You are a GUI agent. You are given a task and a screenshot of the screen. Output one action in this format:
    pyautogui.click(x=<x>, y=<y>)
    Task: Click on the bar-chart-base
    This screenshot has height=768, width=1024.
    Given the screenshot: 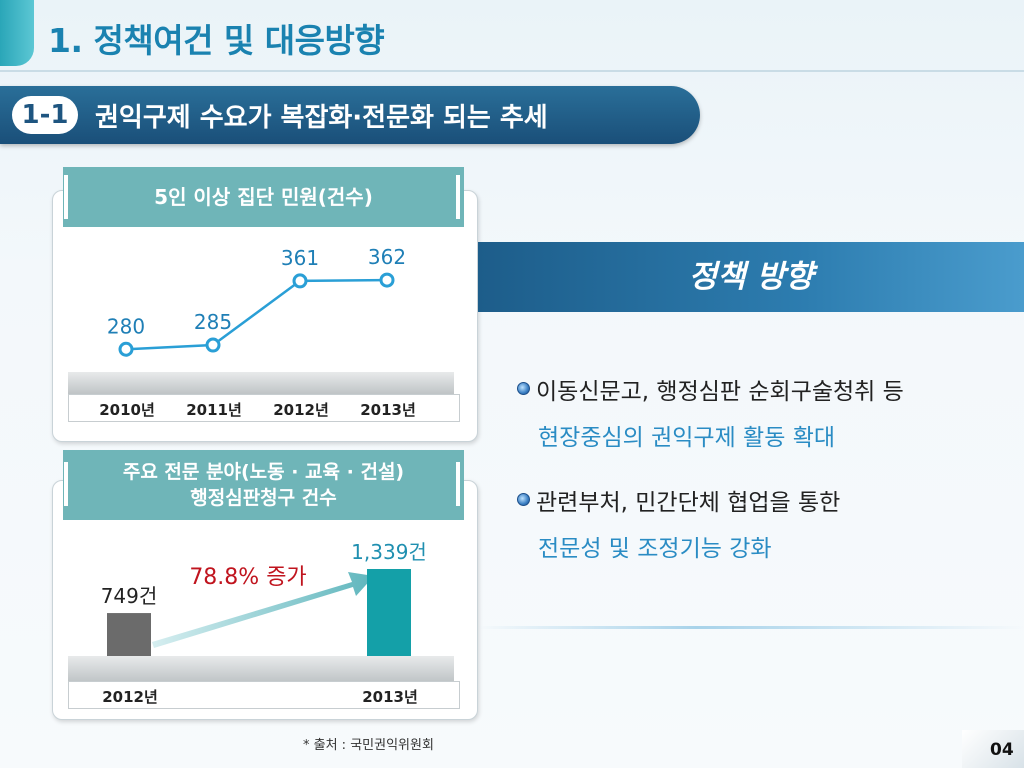 What is the action you would take?
    pyautogui.click(x=261, y=669)
    